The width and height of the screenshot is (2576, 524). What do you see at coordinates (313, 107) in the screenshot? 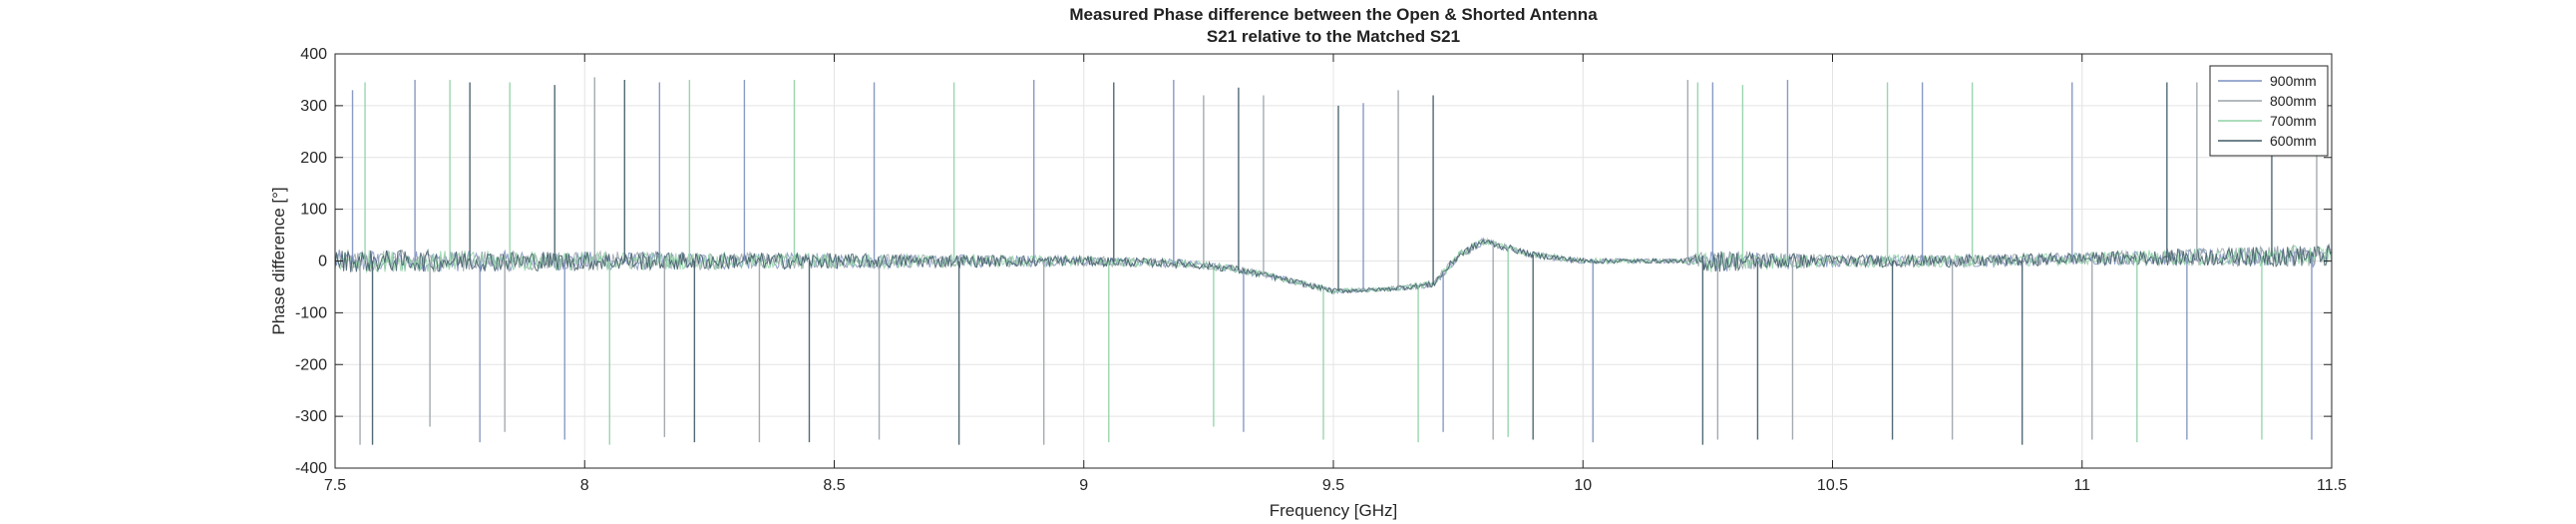
I see `y-tick-label: 300` at bounding box center [313, 107].